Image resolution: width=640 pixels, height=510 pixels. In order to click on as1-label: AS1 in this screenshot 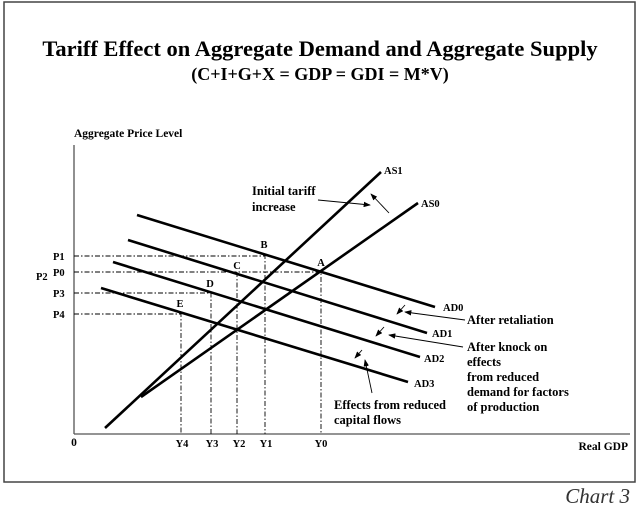, I will do `click(393, 171)`.